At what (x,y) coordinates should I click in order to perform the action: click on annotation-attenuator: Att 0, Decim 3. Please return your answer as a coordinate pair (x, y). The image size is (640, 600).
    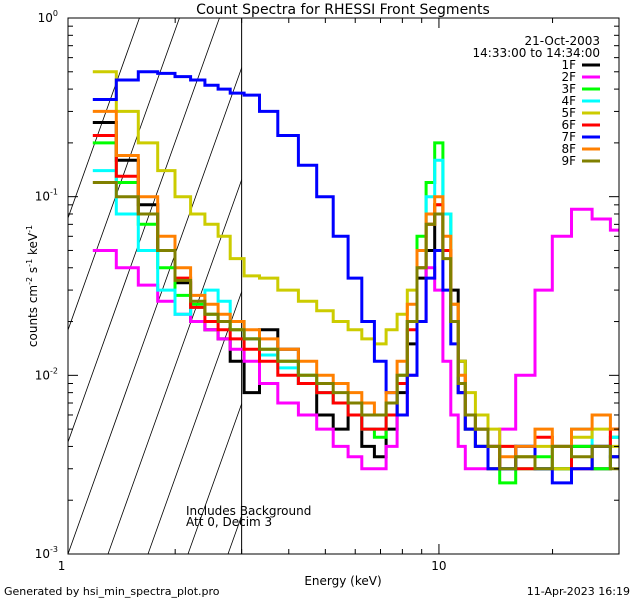
    Looking at the image, I should click on (229, 522).